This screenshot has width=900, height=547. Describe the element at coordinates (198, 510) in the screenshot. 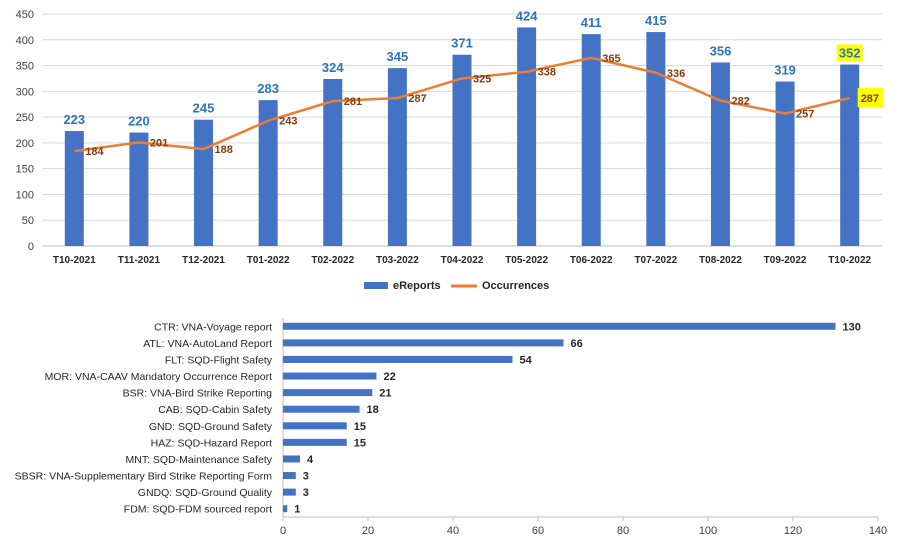

I see `report-type-category-label: FDM: SQD-FDM sourced report` at that location.